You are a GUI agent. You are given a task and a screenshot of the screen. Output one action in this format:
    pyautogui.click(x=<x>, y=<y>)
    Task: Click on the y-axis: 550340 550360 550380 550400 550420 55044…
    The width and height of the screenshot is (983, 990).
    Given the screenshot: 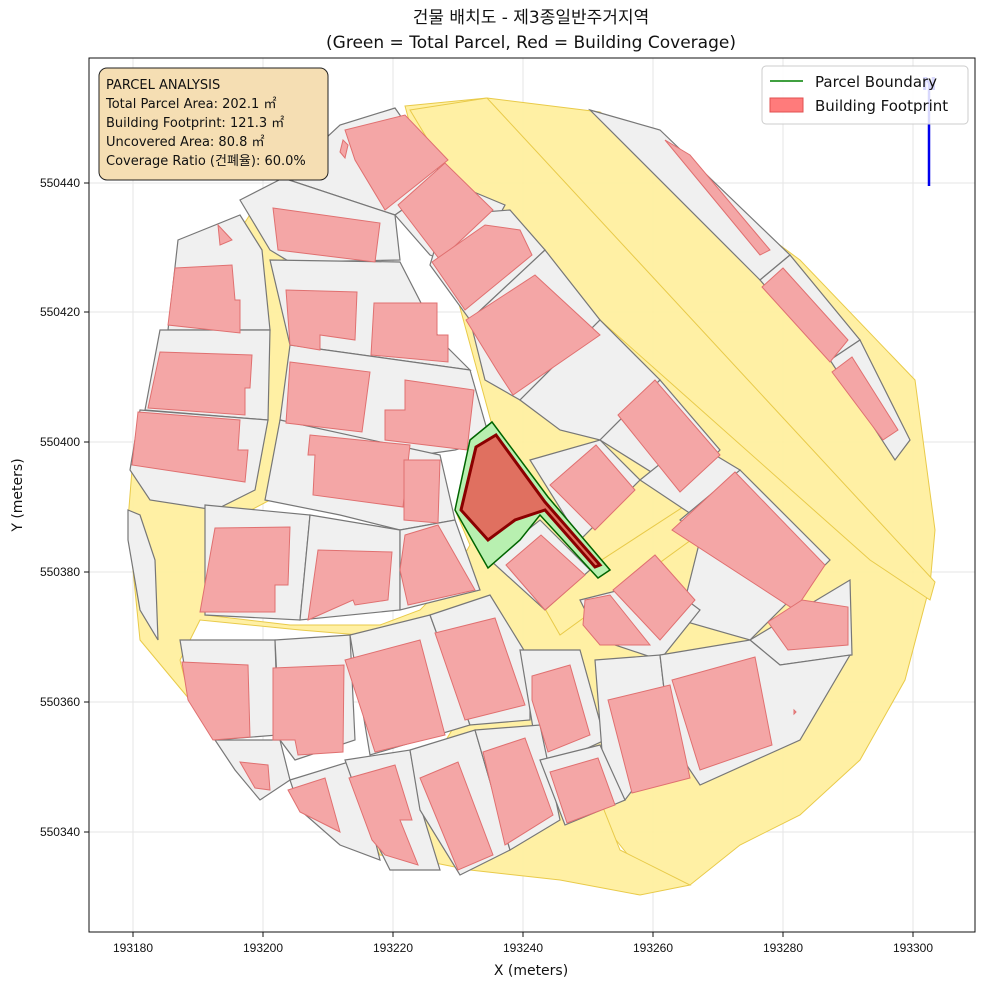 What is the action you would take?
    pyautogui.click(x=49, y=507)
    